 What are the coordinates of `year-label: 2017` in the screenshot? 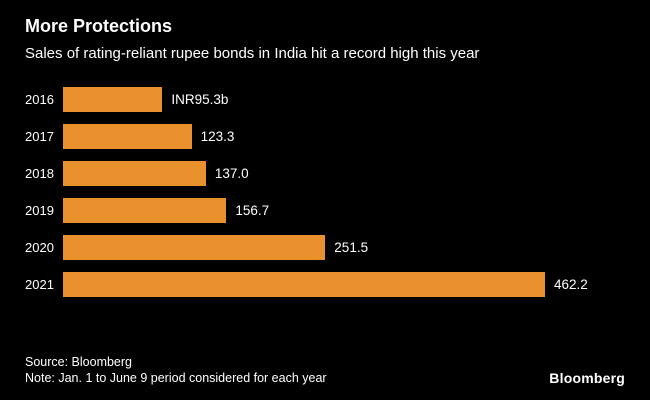 It's located at (39, 137).